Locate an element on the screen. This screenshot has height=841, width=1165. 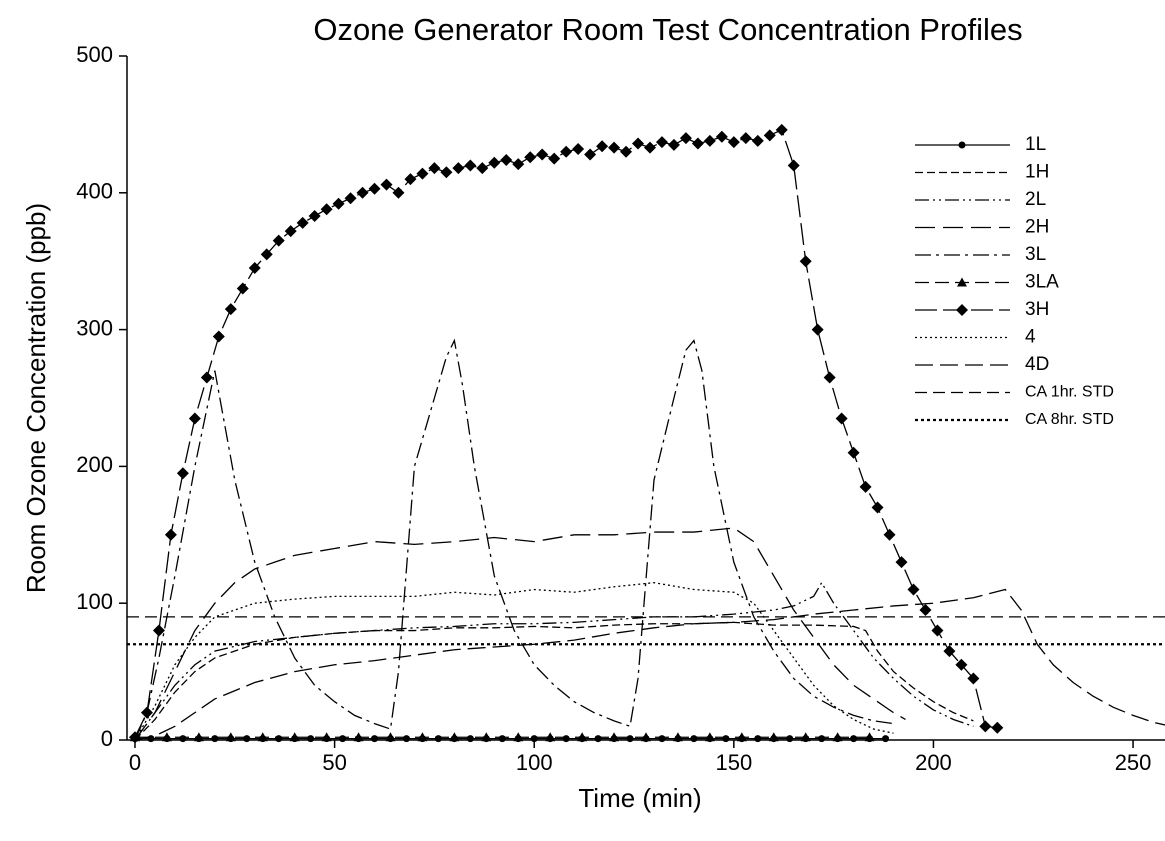
x-tick-label: 250 is located at coordinates (1133, 762).